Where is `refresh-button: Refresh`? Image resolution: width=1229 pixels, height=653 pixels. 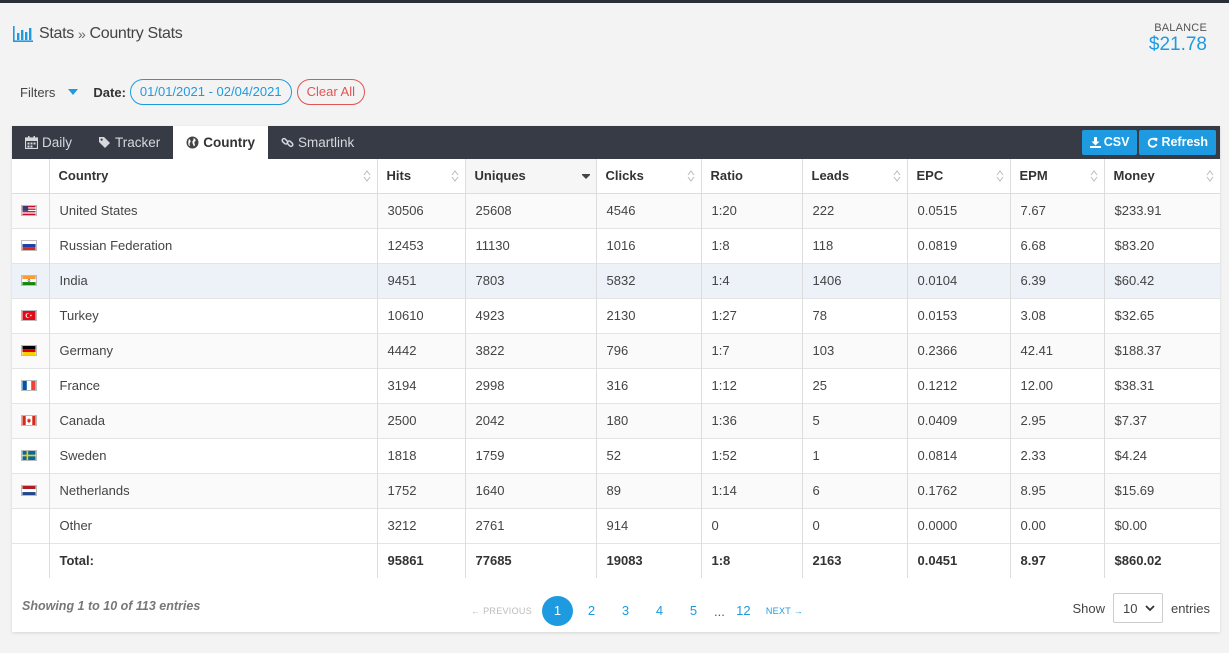
refresh-button: Refresh is located at coordinates (1177, 142).